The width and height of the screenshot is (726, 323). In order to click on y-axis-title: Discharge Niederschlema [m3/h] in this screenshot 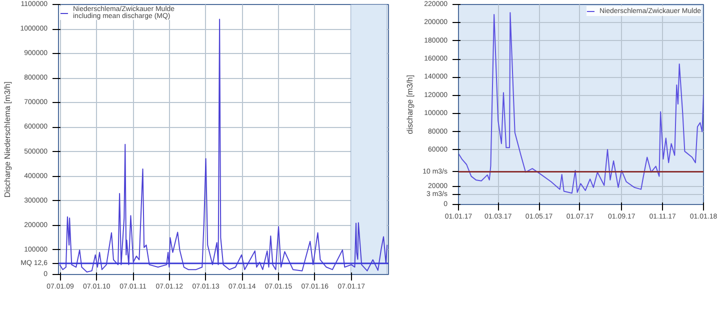, I will do `click(7, 139)`.